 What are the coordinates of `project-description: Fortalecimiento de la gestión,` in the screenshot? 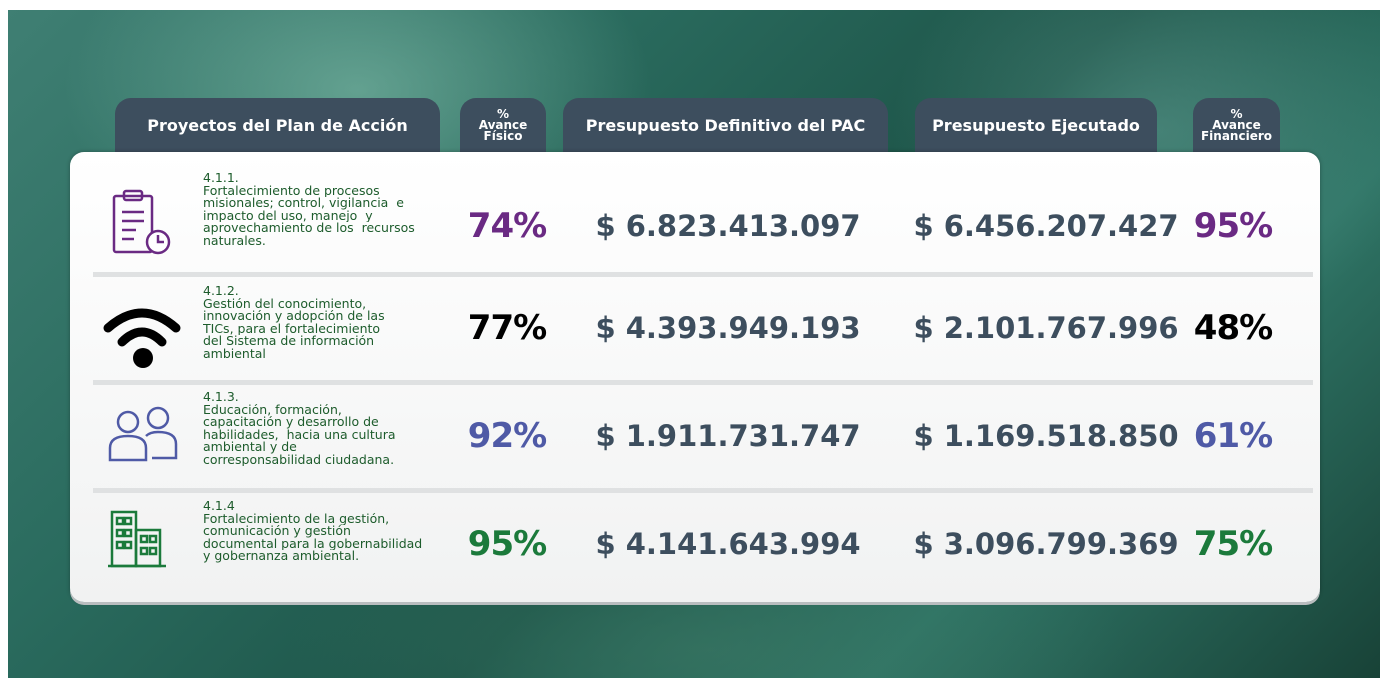 It's located at (296, 518).